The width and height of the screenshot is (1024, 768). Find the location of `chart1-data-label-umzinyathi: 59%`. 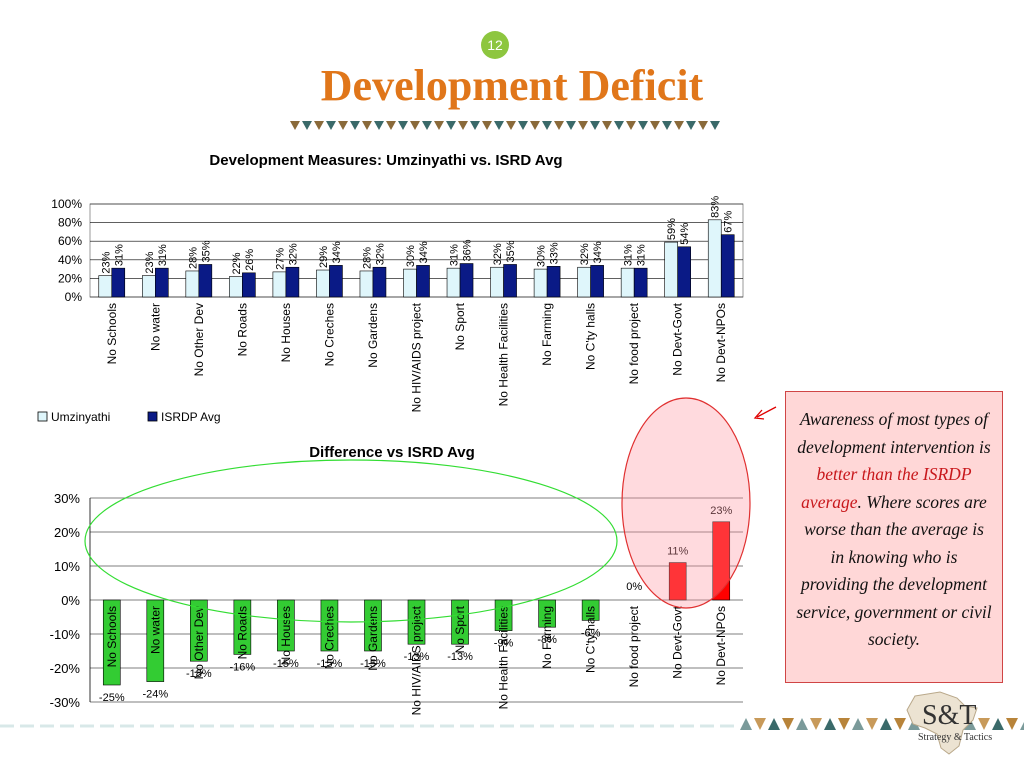

chart1-data-label-umzinyathi: 59% is located at coordinates (672, 229).